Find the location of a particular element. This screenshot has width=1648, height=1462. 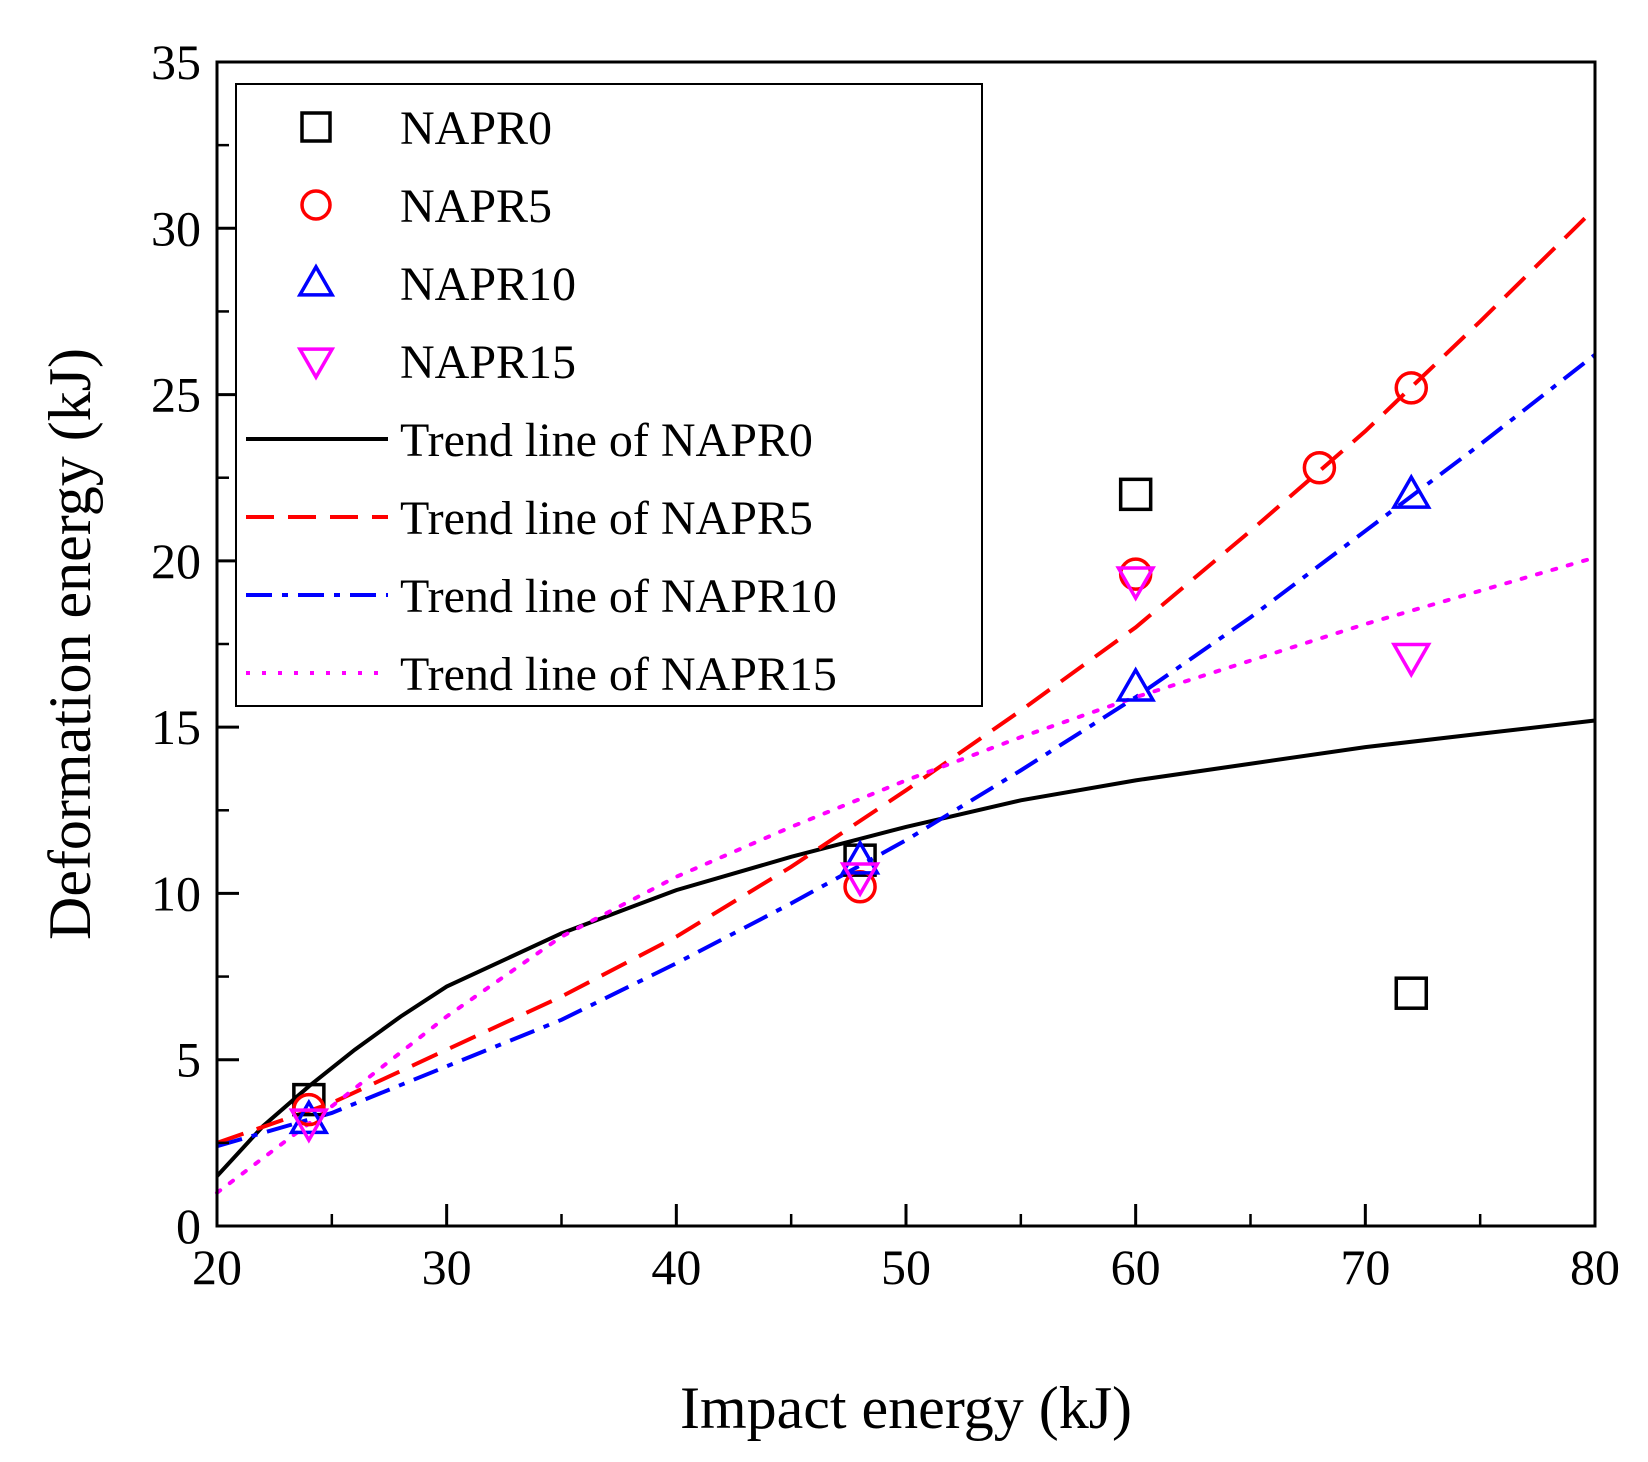

y-axis-title: Deformation energy (kJ) is located at coordinates (70, 644).